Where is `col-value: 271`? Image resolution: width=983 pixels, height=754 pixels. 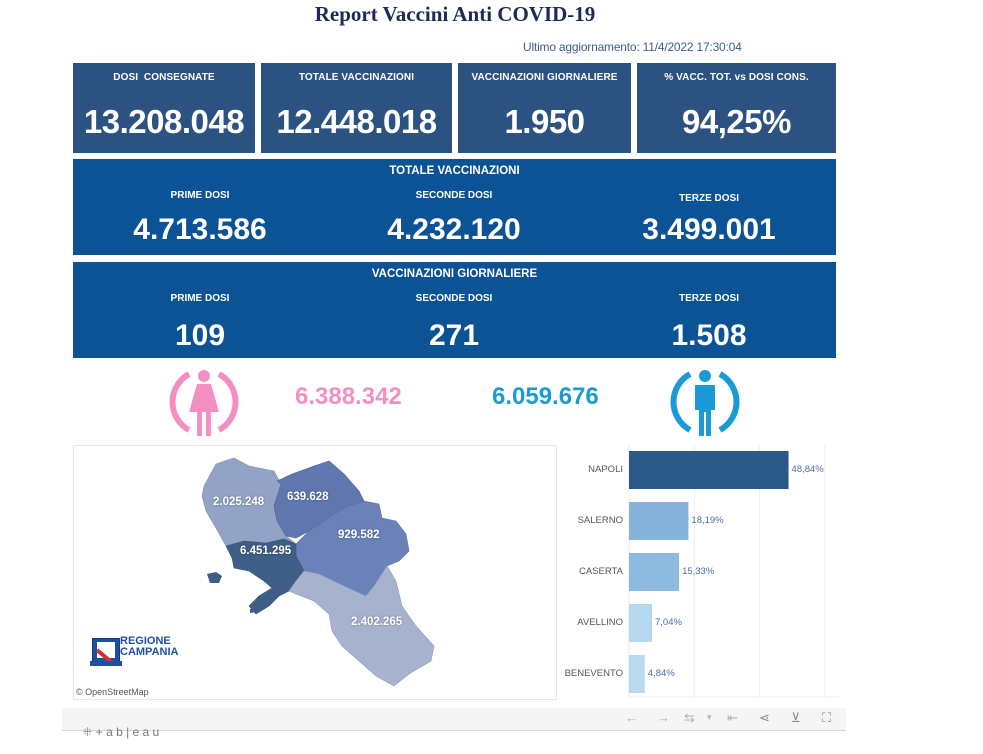
col-value: 271 is located at coordinates (454, 335).